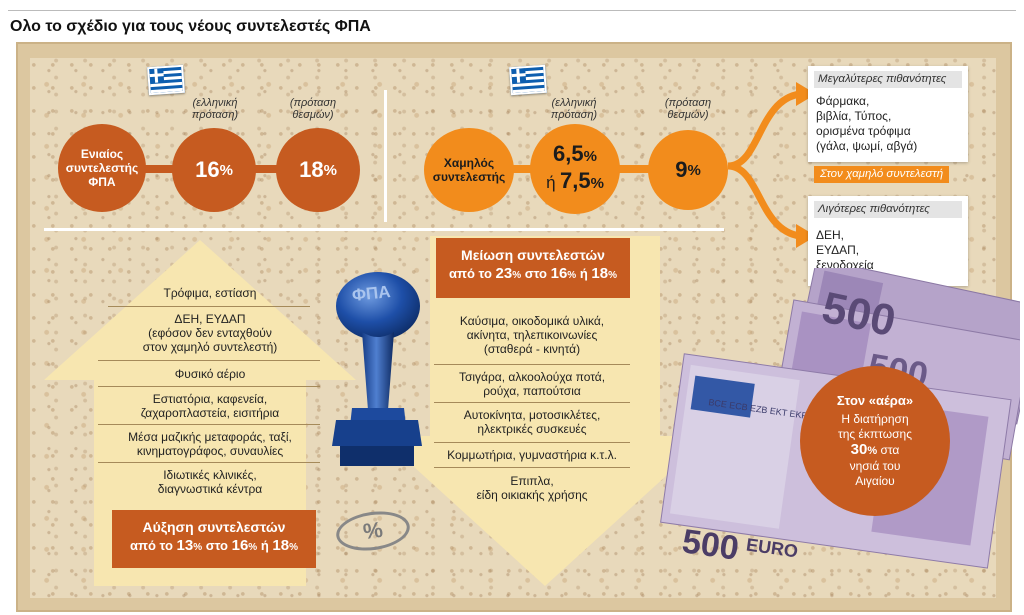  Describe the element at coordinates (532, 455) in the screenshot. I see `decrease-item: Κομμωτήρια, γυμναστήρια κ.τ.λ.` at that location.